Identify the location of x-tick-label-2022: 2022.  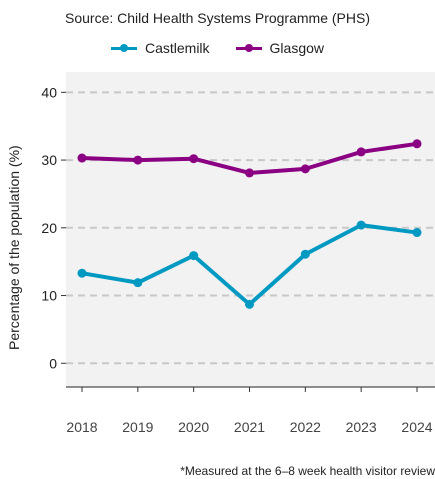
(305, 427).